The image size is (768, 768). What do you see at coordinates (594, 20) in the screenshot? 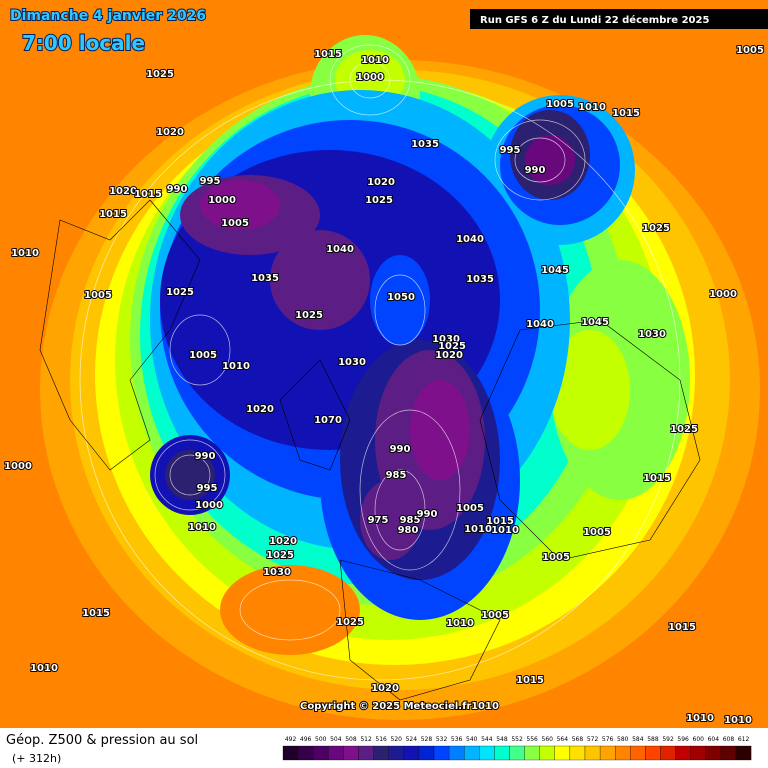
I see `run-label: Run GFS 6 Z du Lundi 22 décembre 2025` at bounding box center [594, 20].